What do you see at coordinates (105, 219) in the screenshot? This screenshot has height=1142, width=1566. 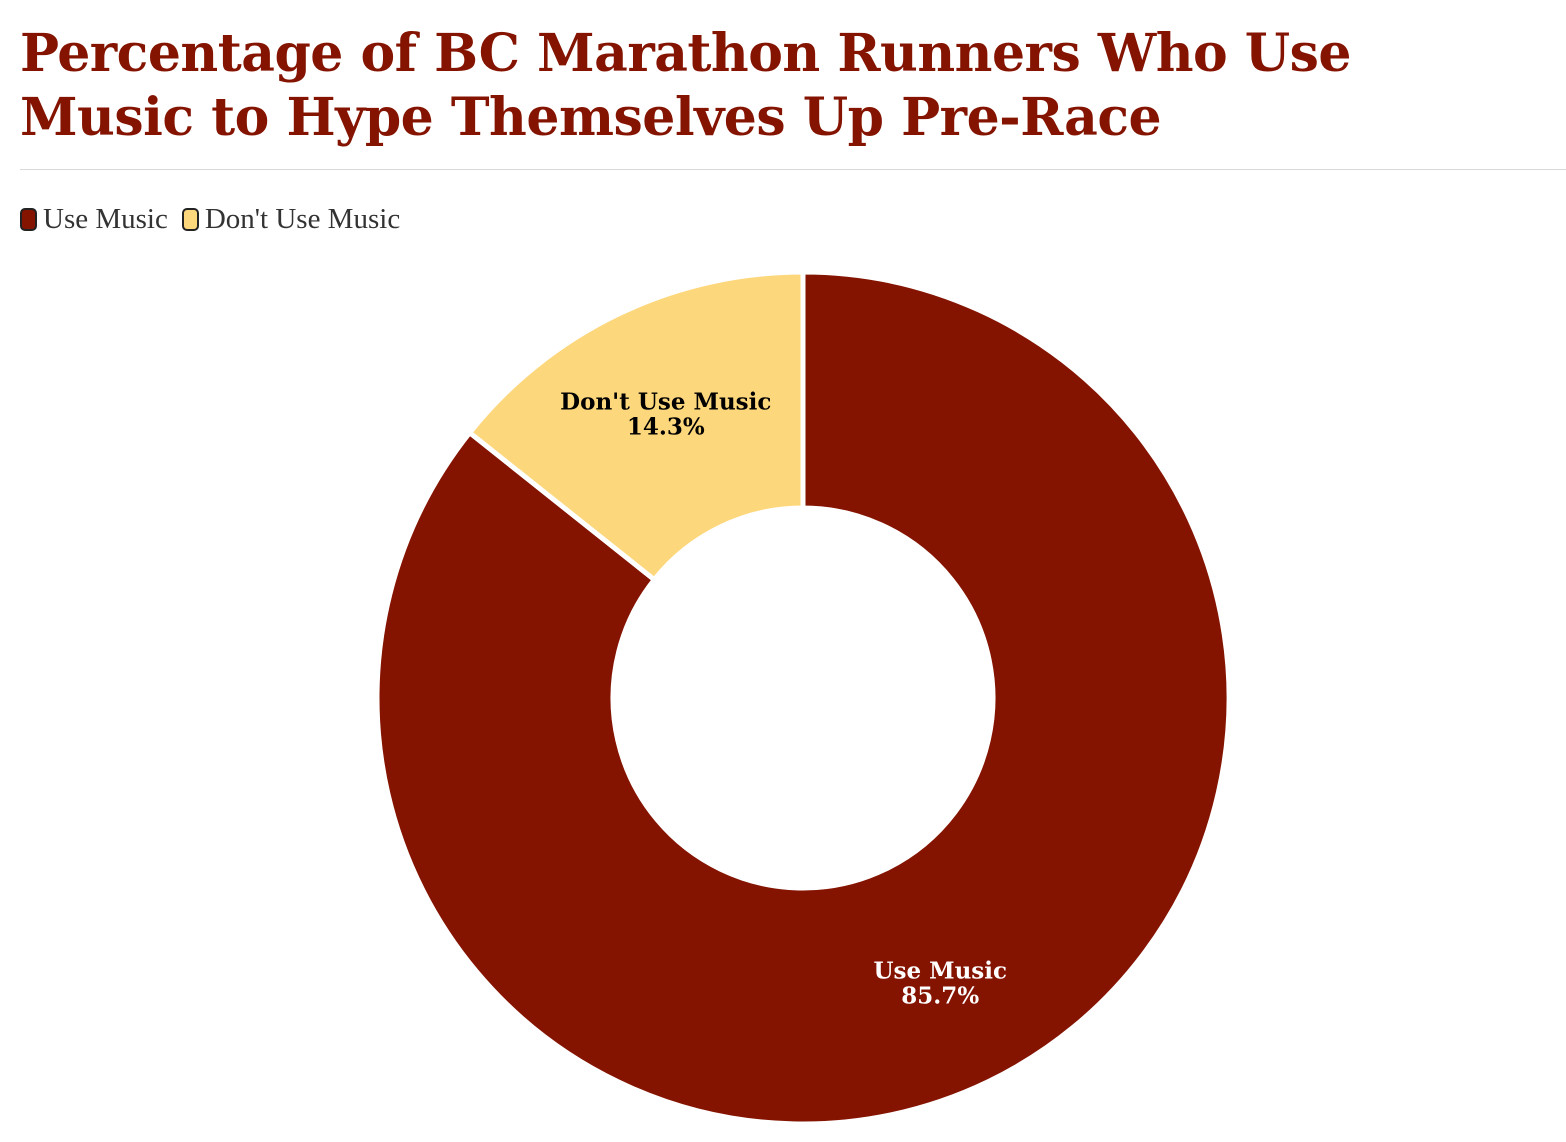 I see `legend-label-use-music: Use Music` at bounding box center [105, 219].